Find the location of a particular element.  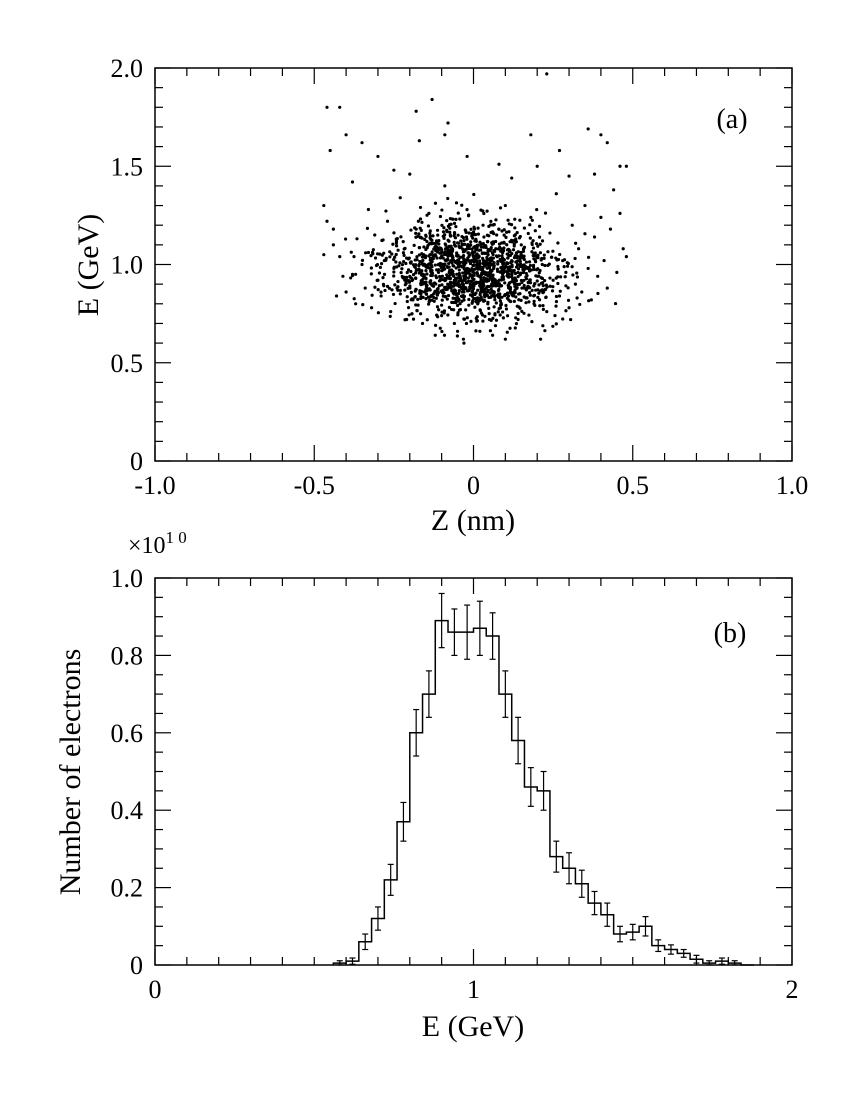

panel-b-x-axis-title: E (GeV) is located at coordinates (473, 1026).